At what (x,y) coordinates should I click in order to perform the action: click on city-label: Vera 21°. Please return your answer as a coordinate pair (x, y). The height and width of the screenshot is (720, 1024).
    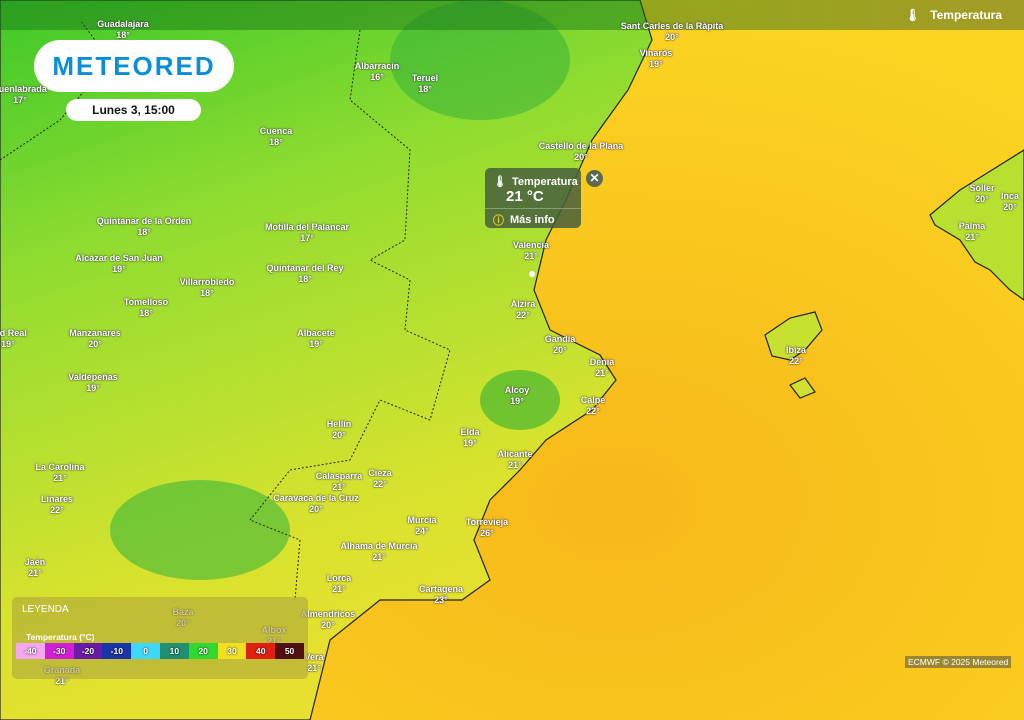
    Looking at the image, I should click on (313, 663).